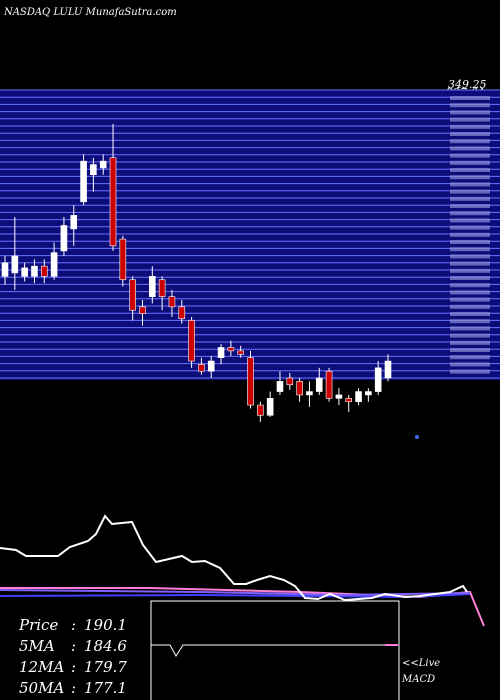  Describe the element at coordinates (41, 688) in the screenshot. I see `stat-50ma-label: 50MA` at that location.